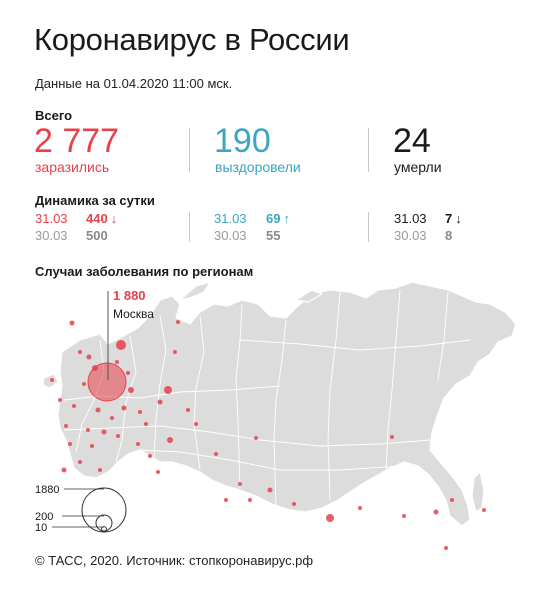 The image size is (548, 600). Describe the element at coordinates (418, 167) in the screenshot. I see `deaths-label: умерли` at that location.